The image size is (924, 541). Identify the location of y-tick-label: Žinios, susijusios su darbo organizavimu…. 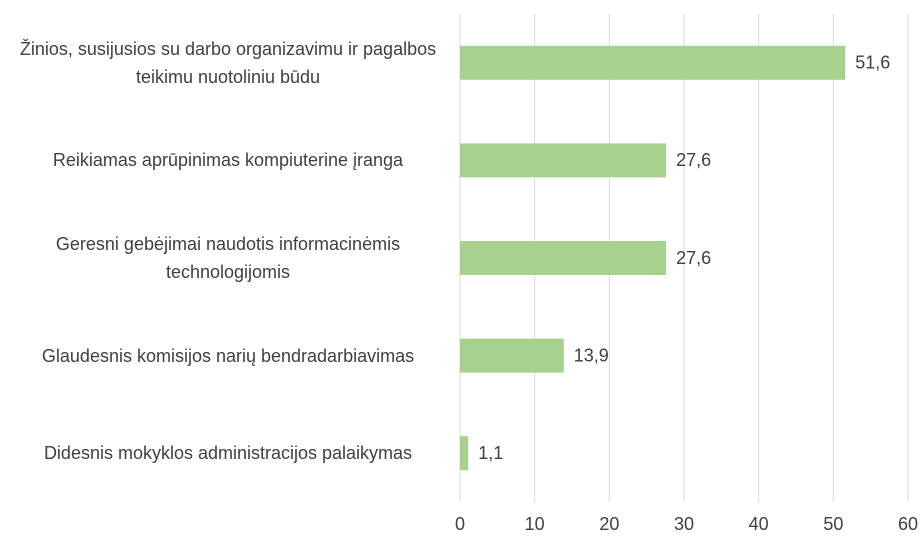
(228, 62).